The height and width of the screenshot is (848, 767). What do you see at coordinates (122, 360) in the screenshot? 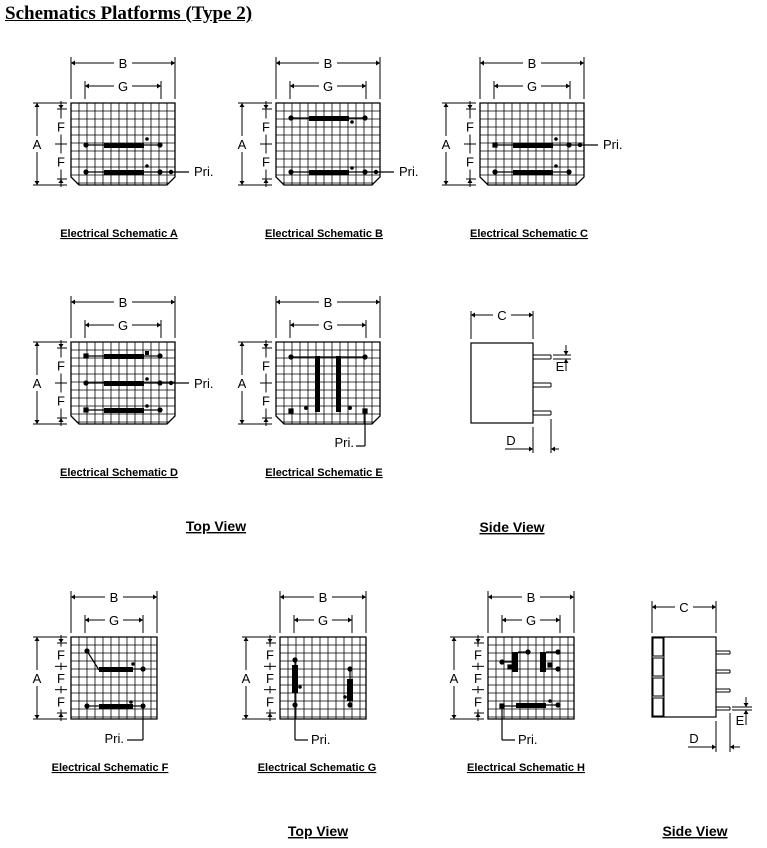
I see `schematic-d: BG AF F Pri.` at bounding box center [122, 360].